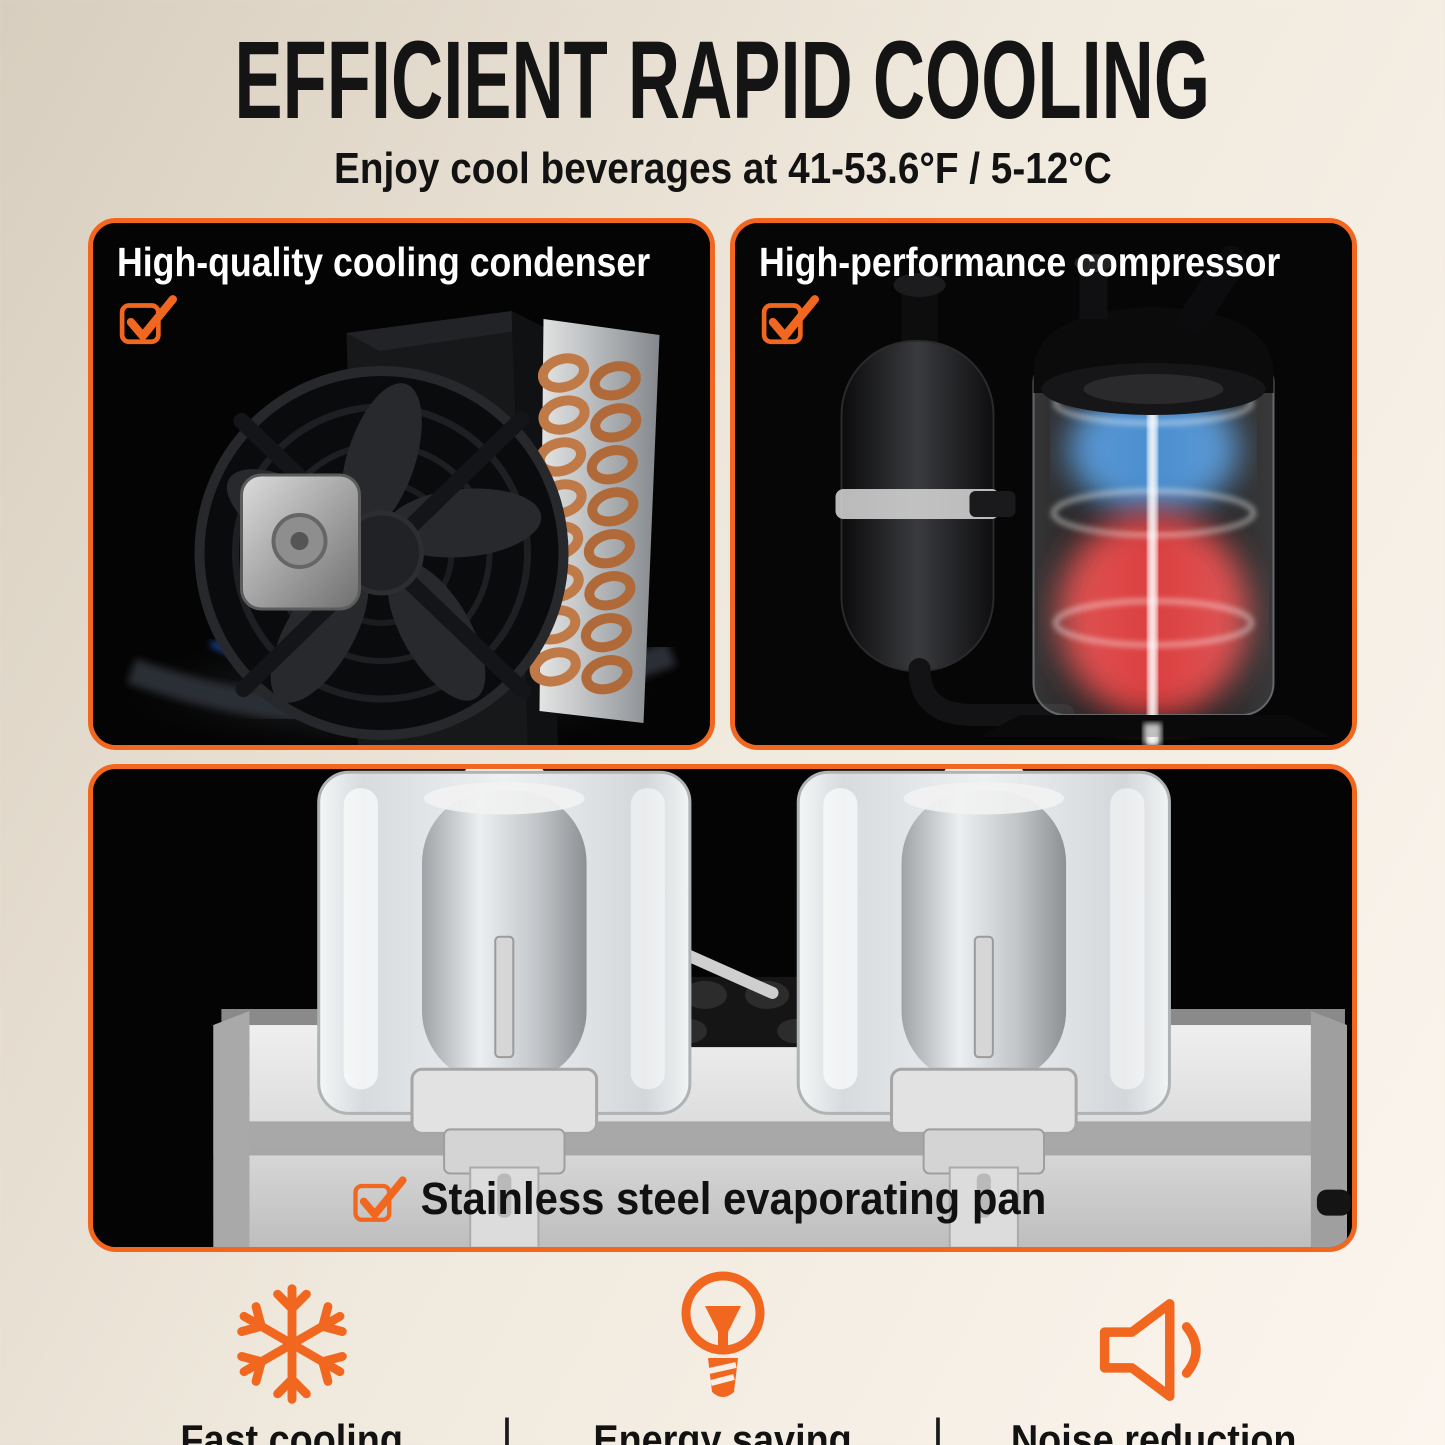 This screenshot has height=1445, width=1445. What do you see at coordinates (1153, 1430) in the screenshot?
I see `benefit-label-noise-reduction: Noise reduction` at bounding box center [1153, 1430].